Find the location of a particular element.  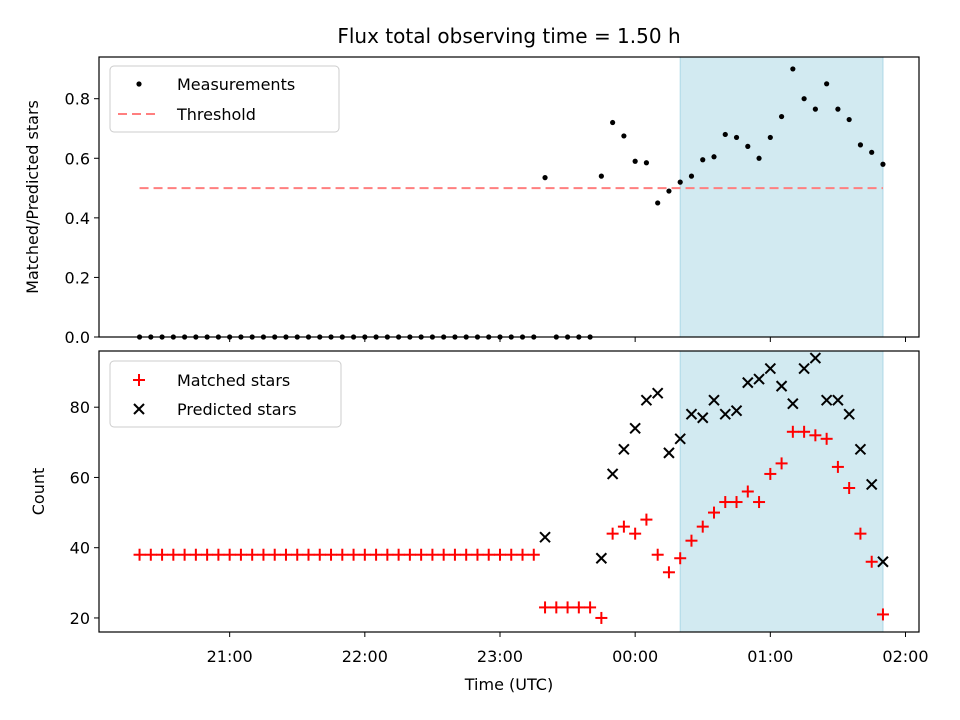

top-observing-window-shade is located at coordinates (781, 197).